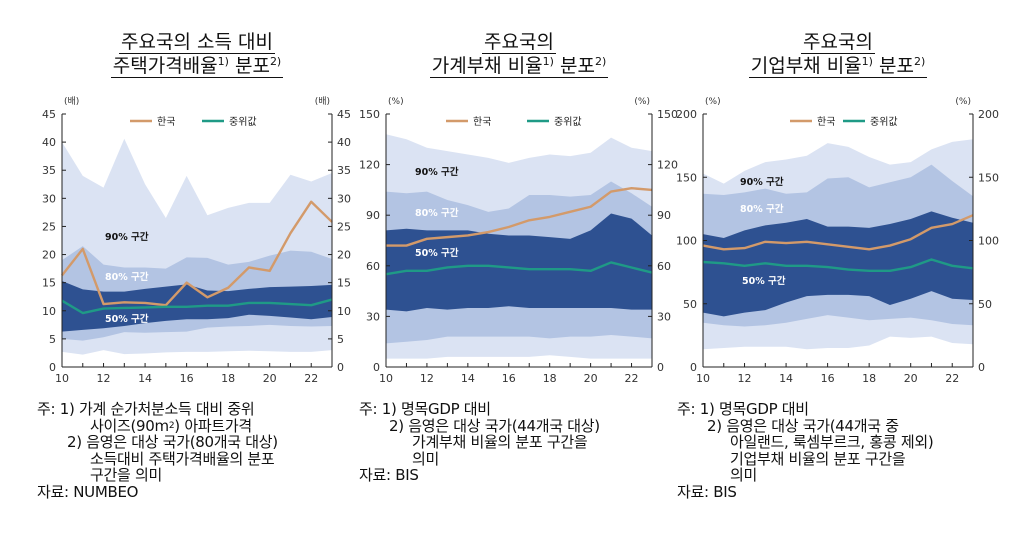 This screenshot has width=1034, height=542. I want to click on y-tick-label-right: 150, so click(667, 114).